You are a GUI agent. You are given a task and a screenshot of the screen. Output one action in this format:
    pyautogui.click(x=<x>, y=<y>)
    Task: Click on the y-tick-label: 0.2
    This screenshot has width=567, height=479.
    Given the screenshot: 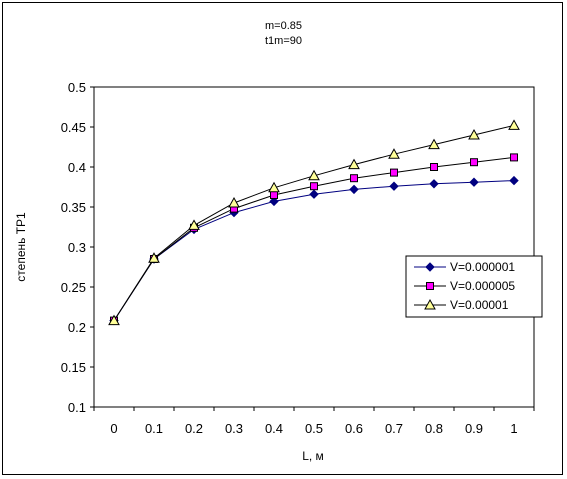 What is the action you would take?
    pyautogui.click(x=77, y=327)
    